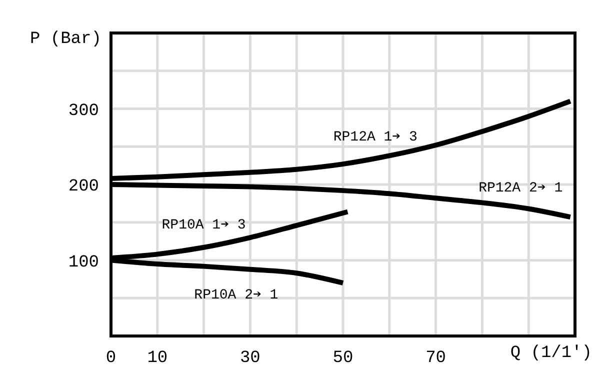 The image size is (600, 390). Describe the element at coordinates (436, 358) in the screenshot. I see `x-tick-label: 70` at that location.